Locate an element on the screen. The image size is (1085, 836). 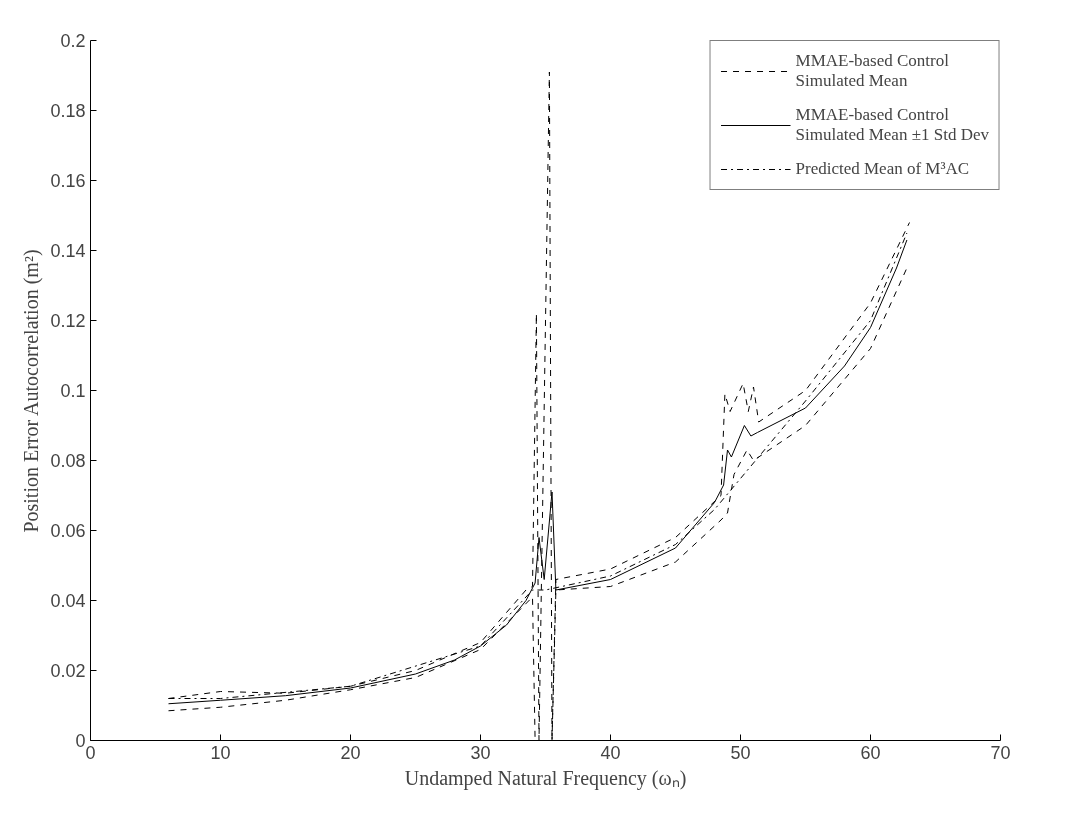
legend-label: Predicted Mean of M³AC is located at coordinates (882, 169).